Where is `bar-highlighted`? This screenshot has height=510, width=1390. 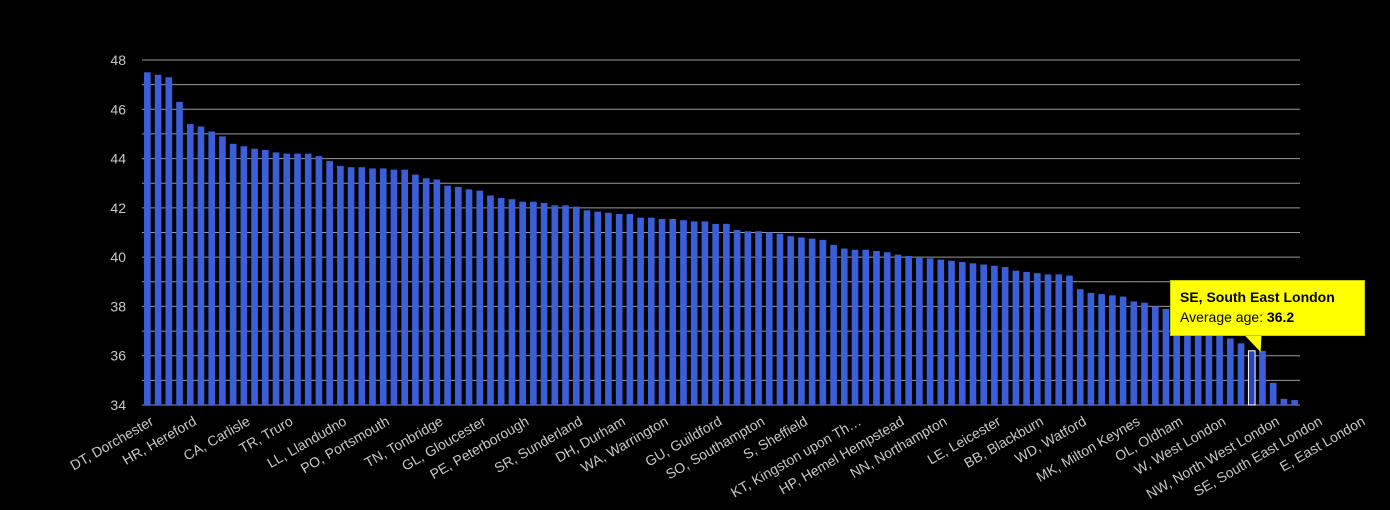
bar-highlighted is located at coordinates (1251, 378).